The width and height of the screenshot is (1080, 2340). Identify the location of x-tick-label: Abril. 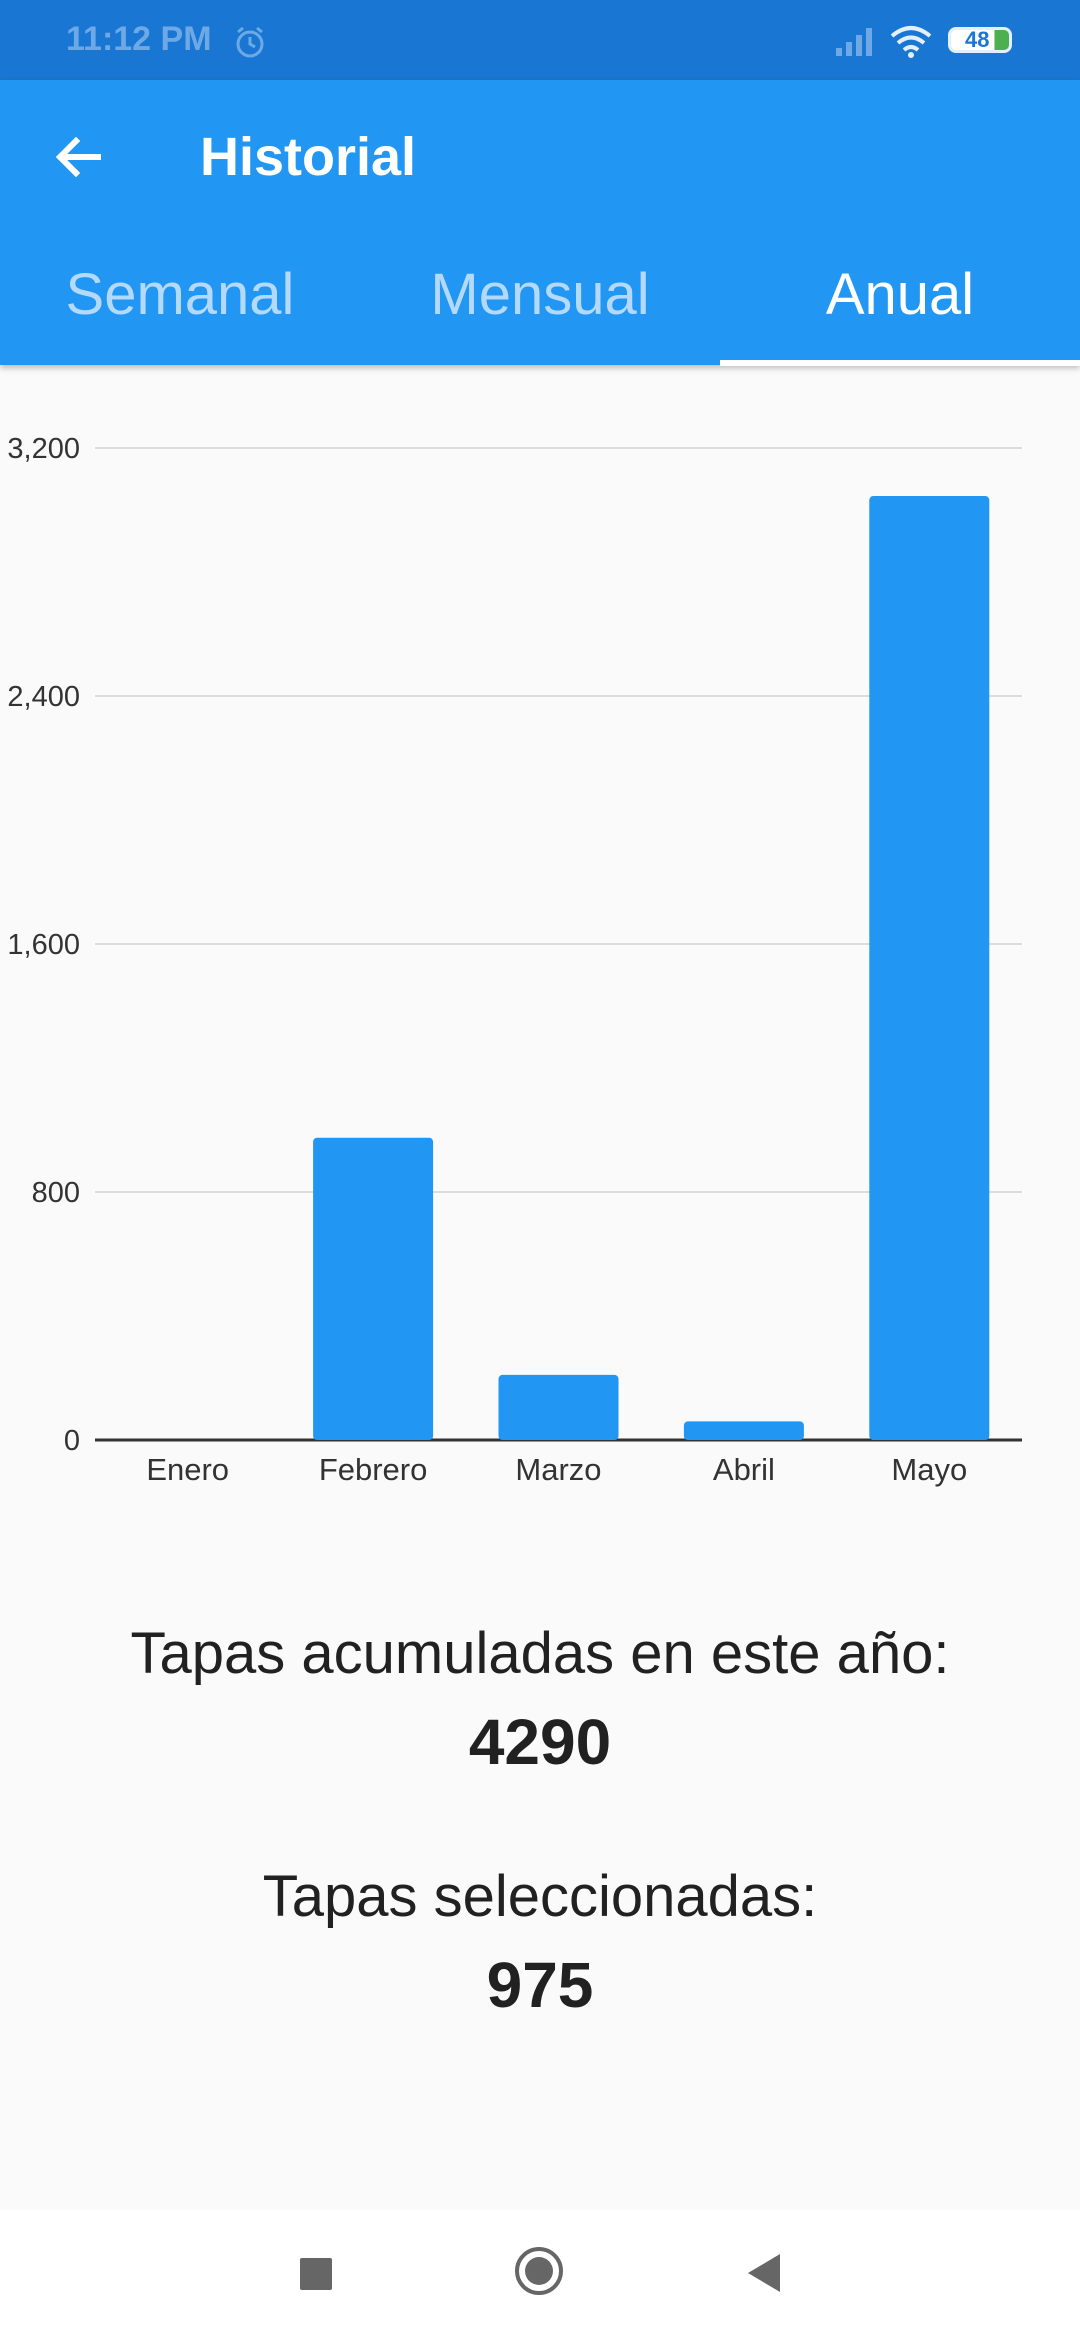
(744, 1469).